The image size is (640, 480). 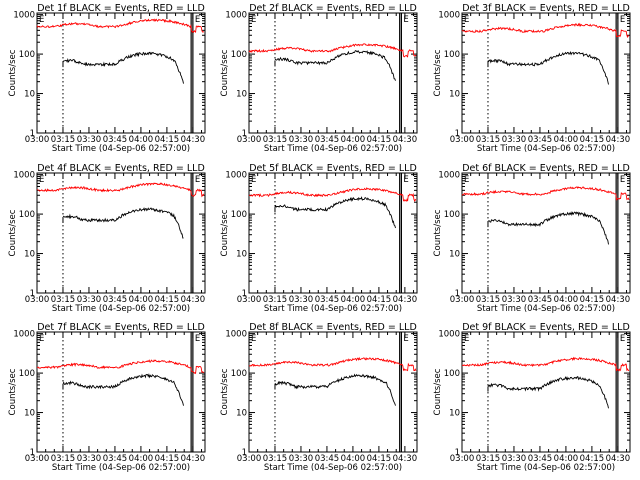 What do you see at coordinates (333, 327) in the screenshot?
I see `subplot-title: Det 8f BLACK = Events, RED = LLD` at bounding box center [333, 327].